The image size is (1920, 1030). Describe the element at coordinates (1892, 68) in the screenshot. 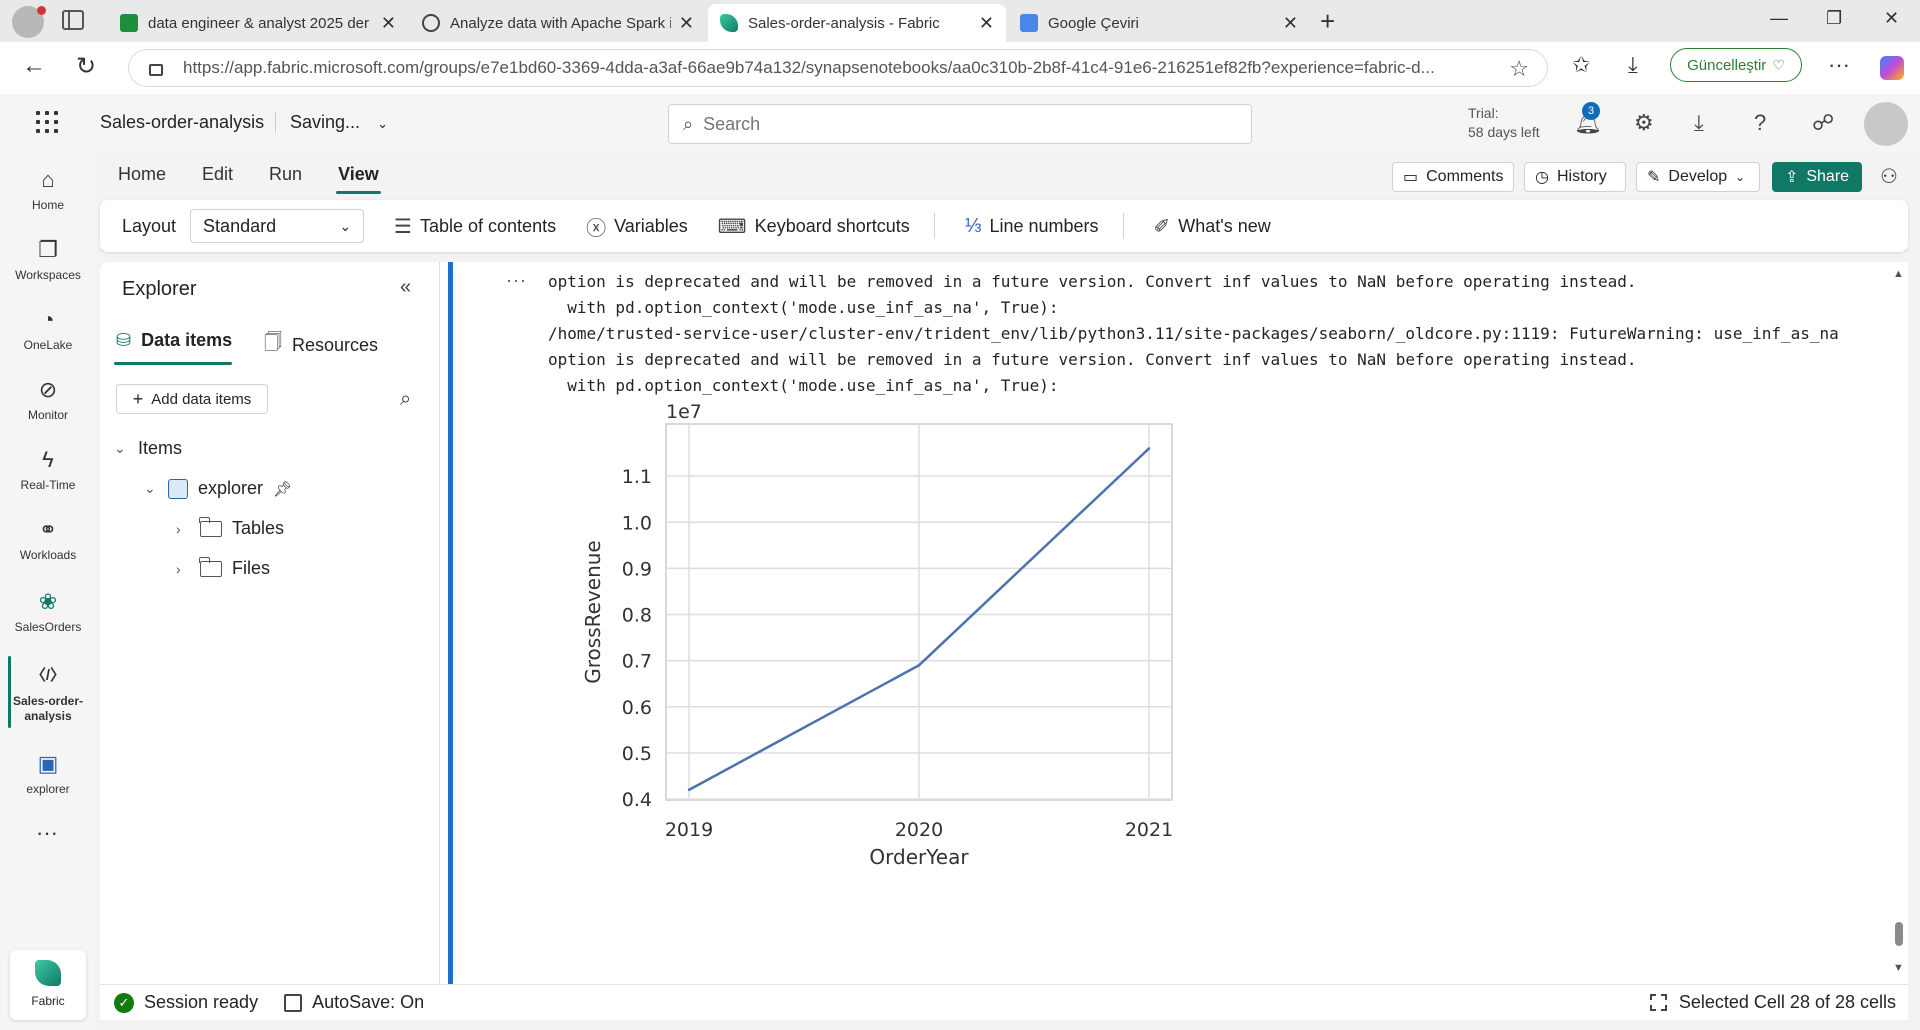

I see `copilot-icon` at that location.